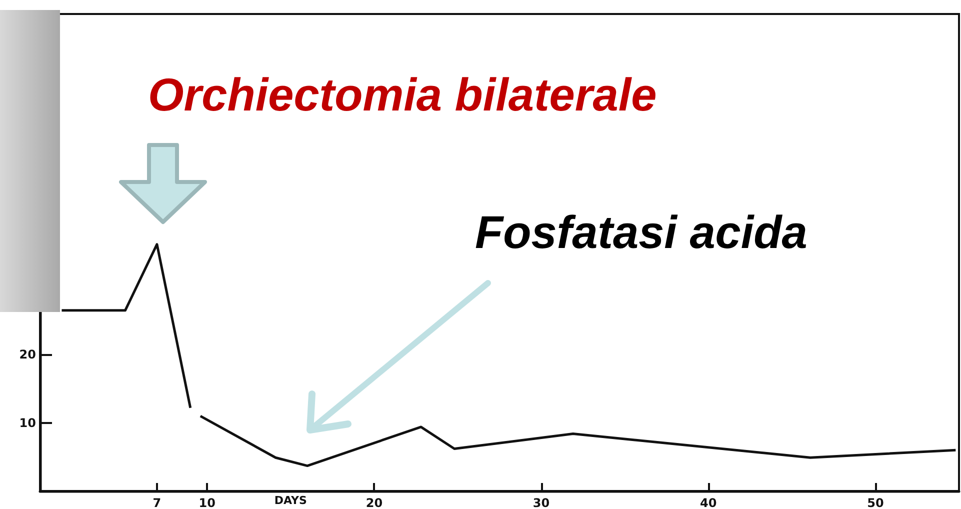 The image size is (961, 509). What do you see at coordinates (290, 500) in the screenshot?
I see `x-axis-title: DAYS` at bounding box center [290, 500].